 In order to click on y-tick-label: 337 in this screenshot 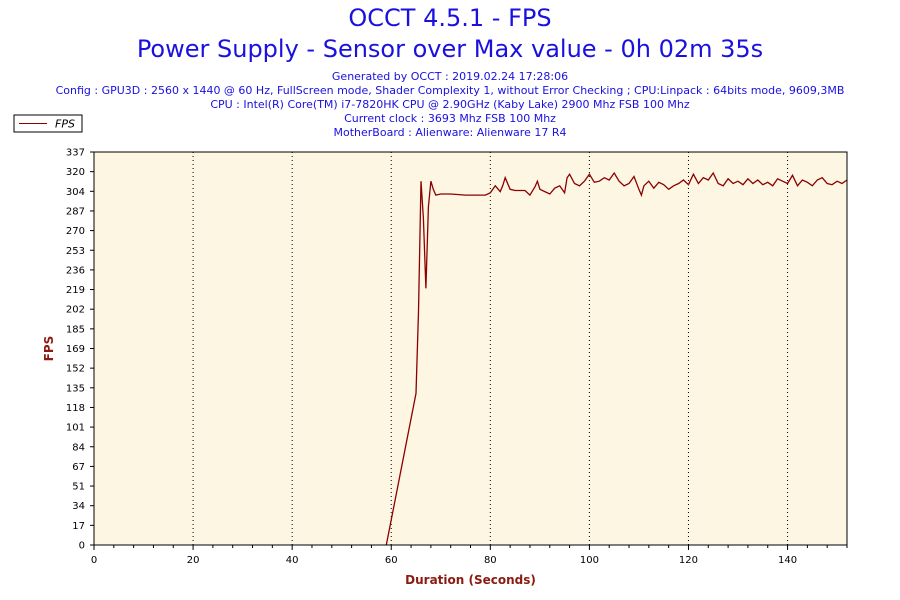, I will do `click(75, 153)`.